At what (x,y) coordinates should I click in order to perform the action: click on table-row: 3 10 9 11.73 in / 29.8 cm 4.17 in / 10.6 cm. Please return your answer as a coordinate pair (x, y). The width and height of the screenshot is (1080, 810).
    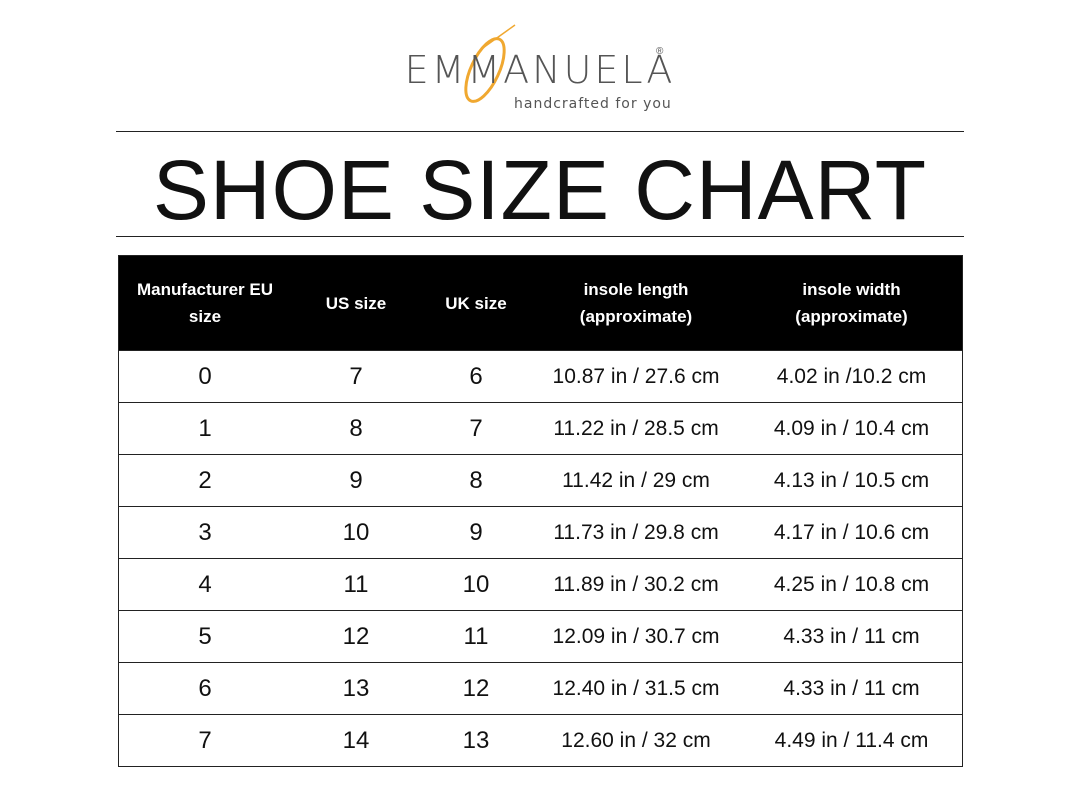
    Looking at the image, I should click on (540, 532).